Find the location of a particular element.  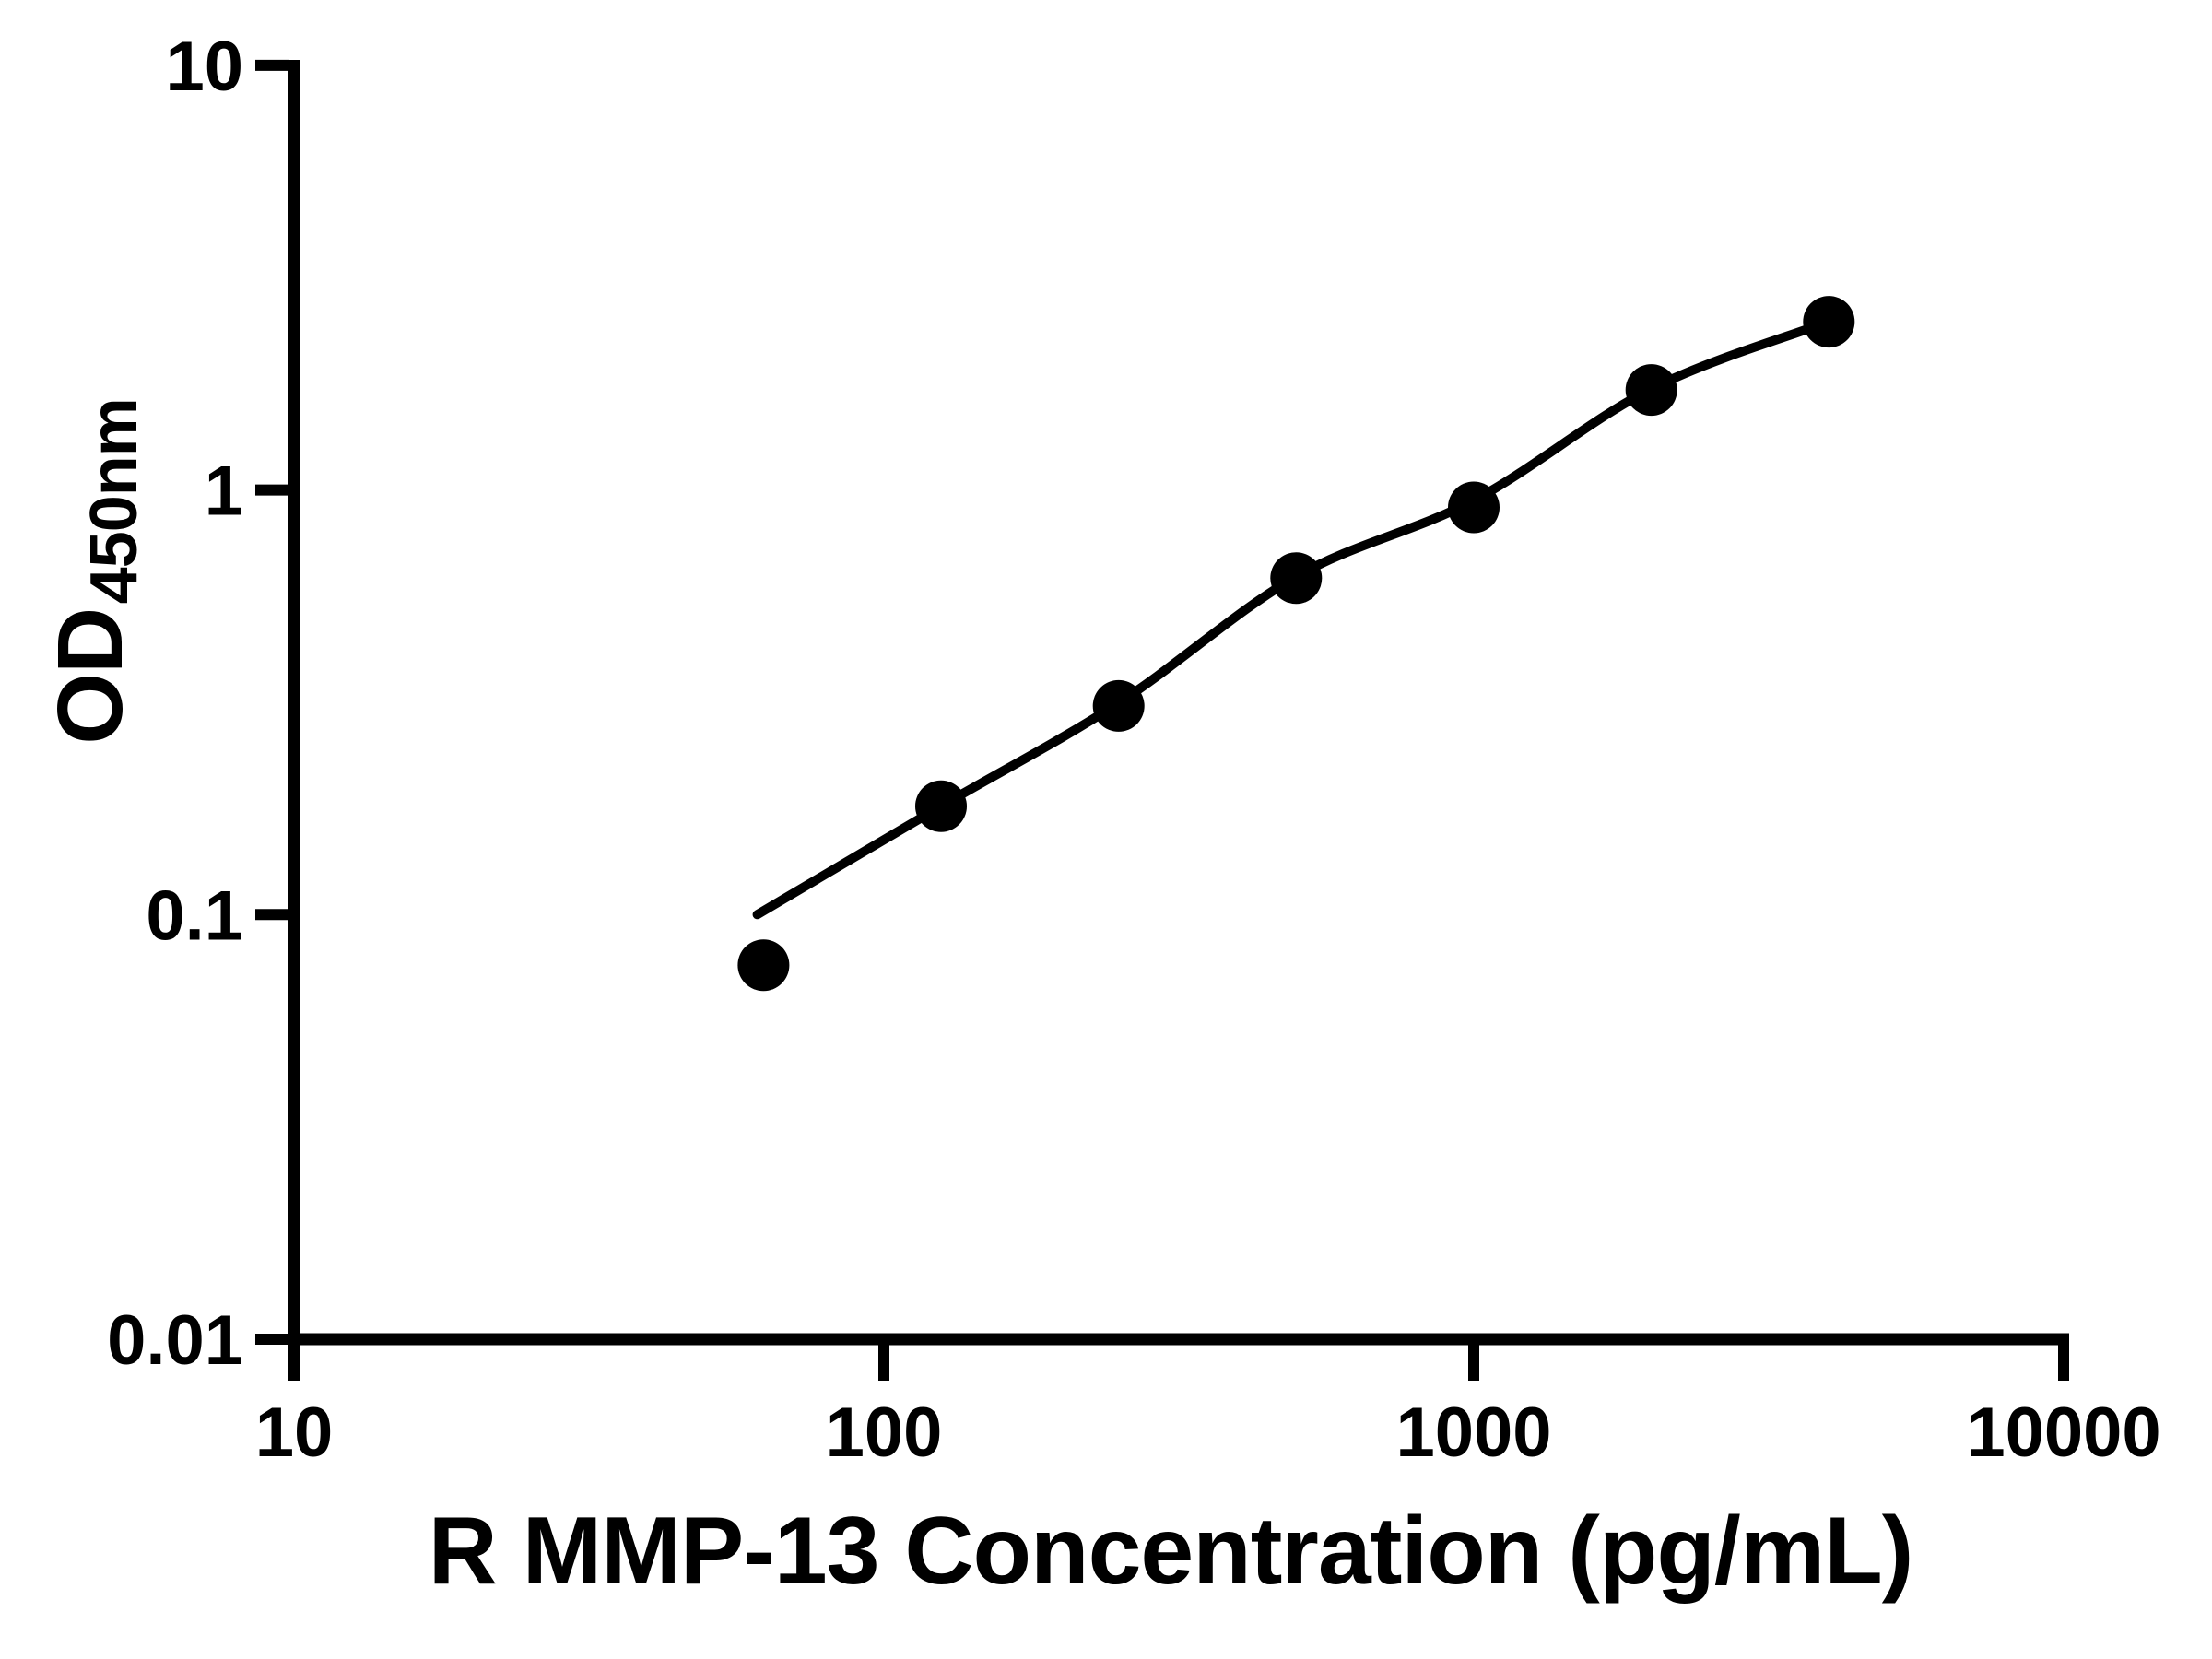

y-axis-title: OD 450nm is located at coordinates (95, 571).